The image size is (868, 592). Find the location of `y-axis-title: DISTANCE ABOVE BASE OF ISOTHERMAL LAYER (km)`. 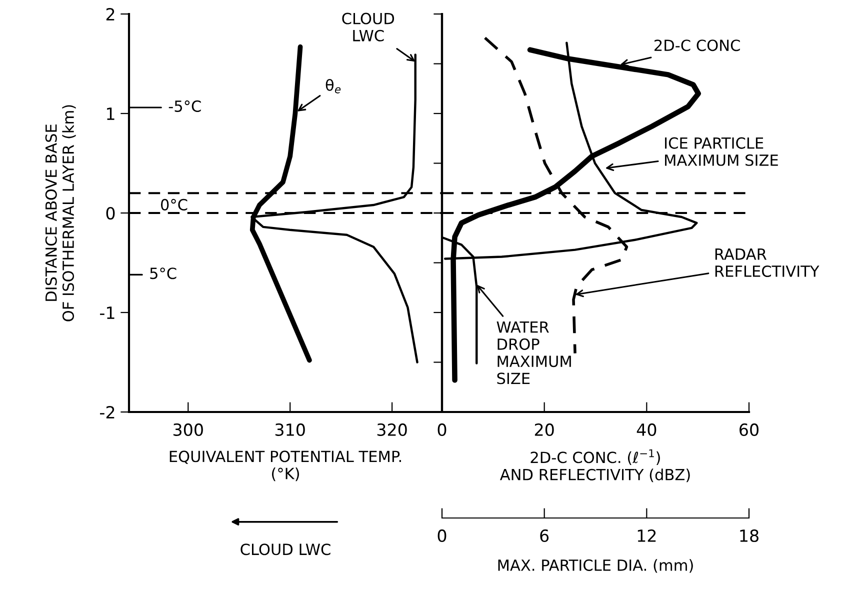

y-axis-title: DISTANCE ABOVE BASE OF ISOTHERMAL LAYER (km) is located at coordinates (60, 213).